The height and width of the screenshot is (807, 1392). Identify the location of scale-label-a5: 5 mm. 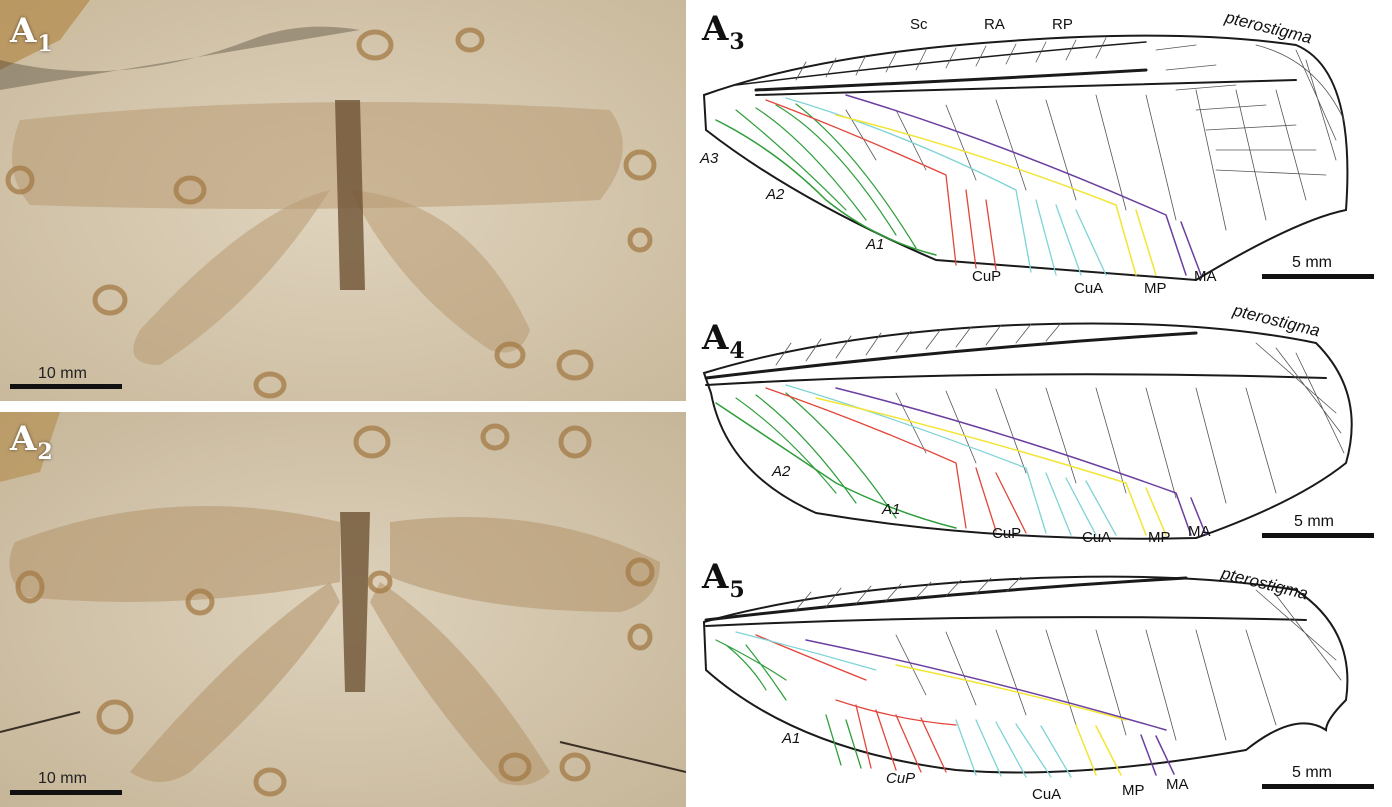
(1312, 772).